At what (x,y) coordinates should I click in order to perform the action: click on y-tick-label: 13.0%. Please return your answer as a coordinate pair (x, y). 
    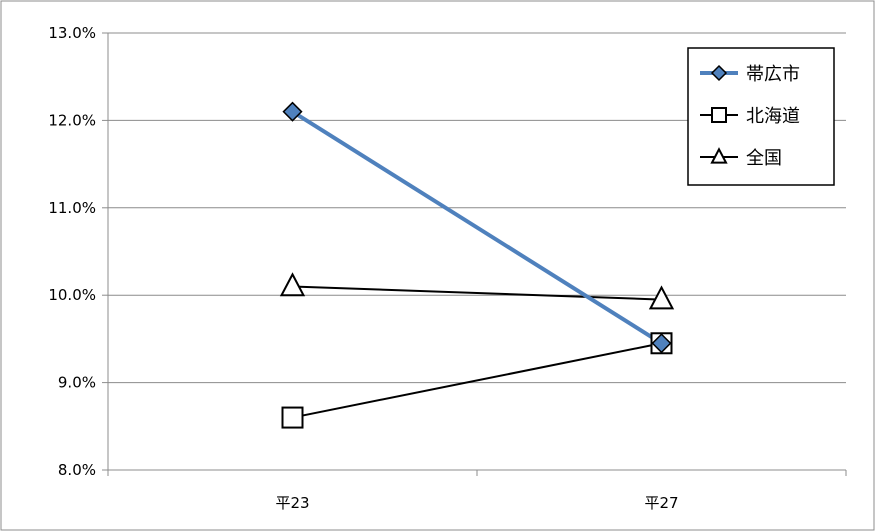
    Looking at the image, I should click on (72, 33).